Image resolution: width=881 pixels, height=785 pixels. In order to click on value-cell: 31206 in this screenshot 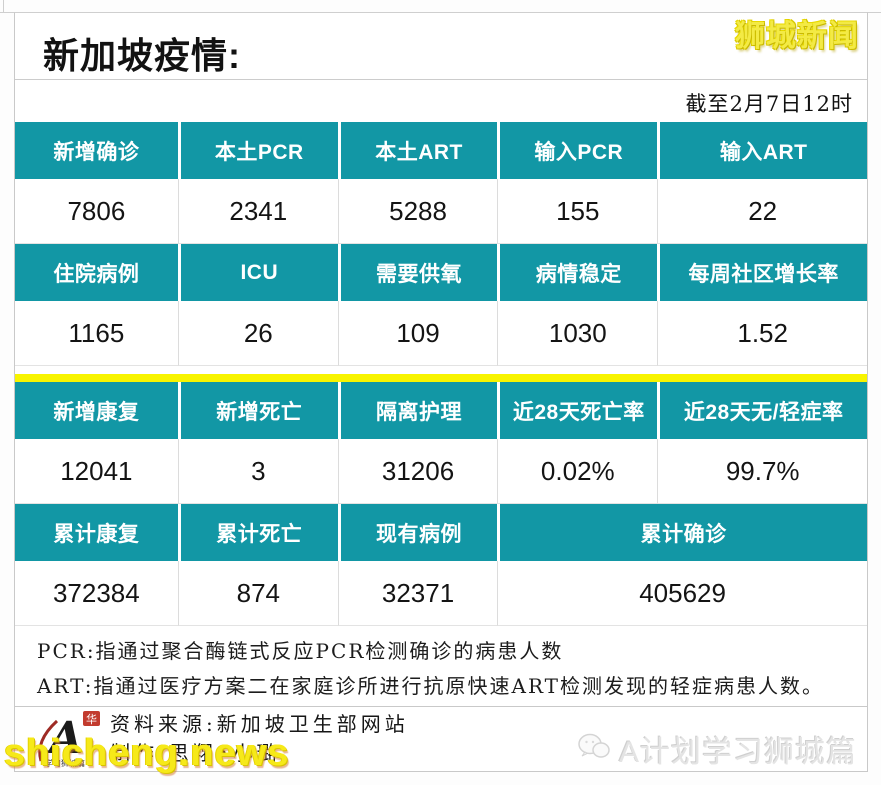, I will do `click(417, 471)`.